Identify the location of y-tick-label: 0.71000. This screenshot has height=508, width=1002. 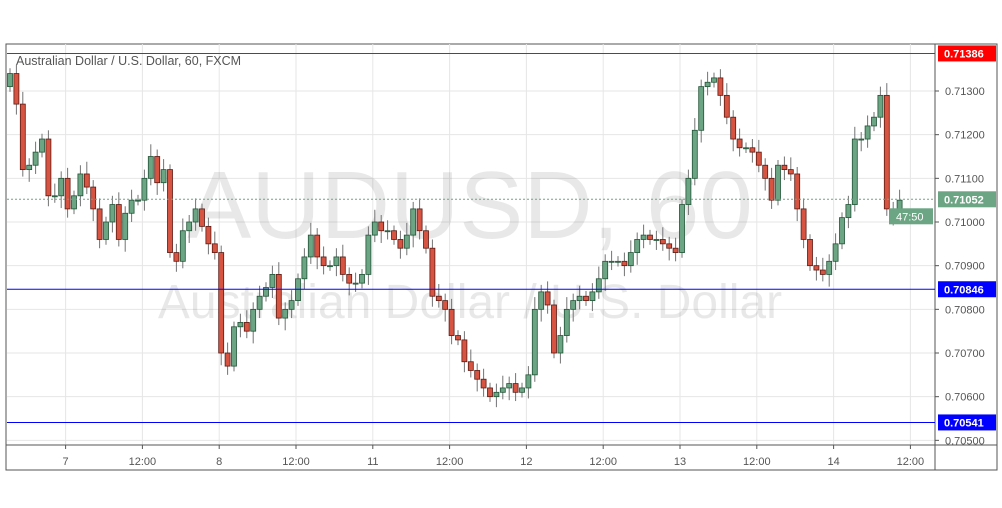
(965, 223).